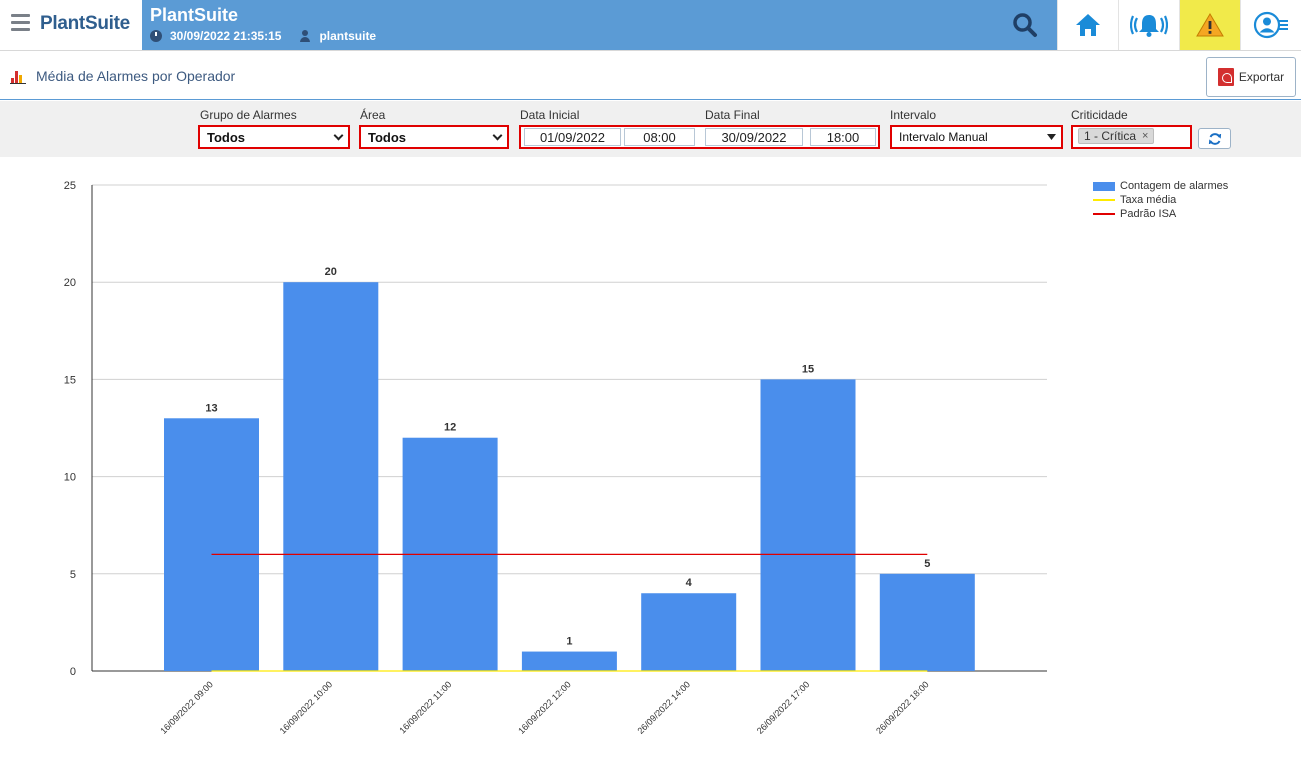 The height and width of the screenshot is (763, 1301). What do you see at coordinates (569, 642) in the screenshot?
I see `bar-value-label: 1` at bounding box center [569, 642].